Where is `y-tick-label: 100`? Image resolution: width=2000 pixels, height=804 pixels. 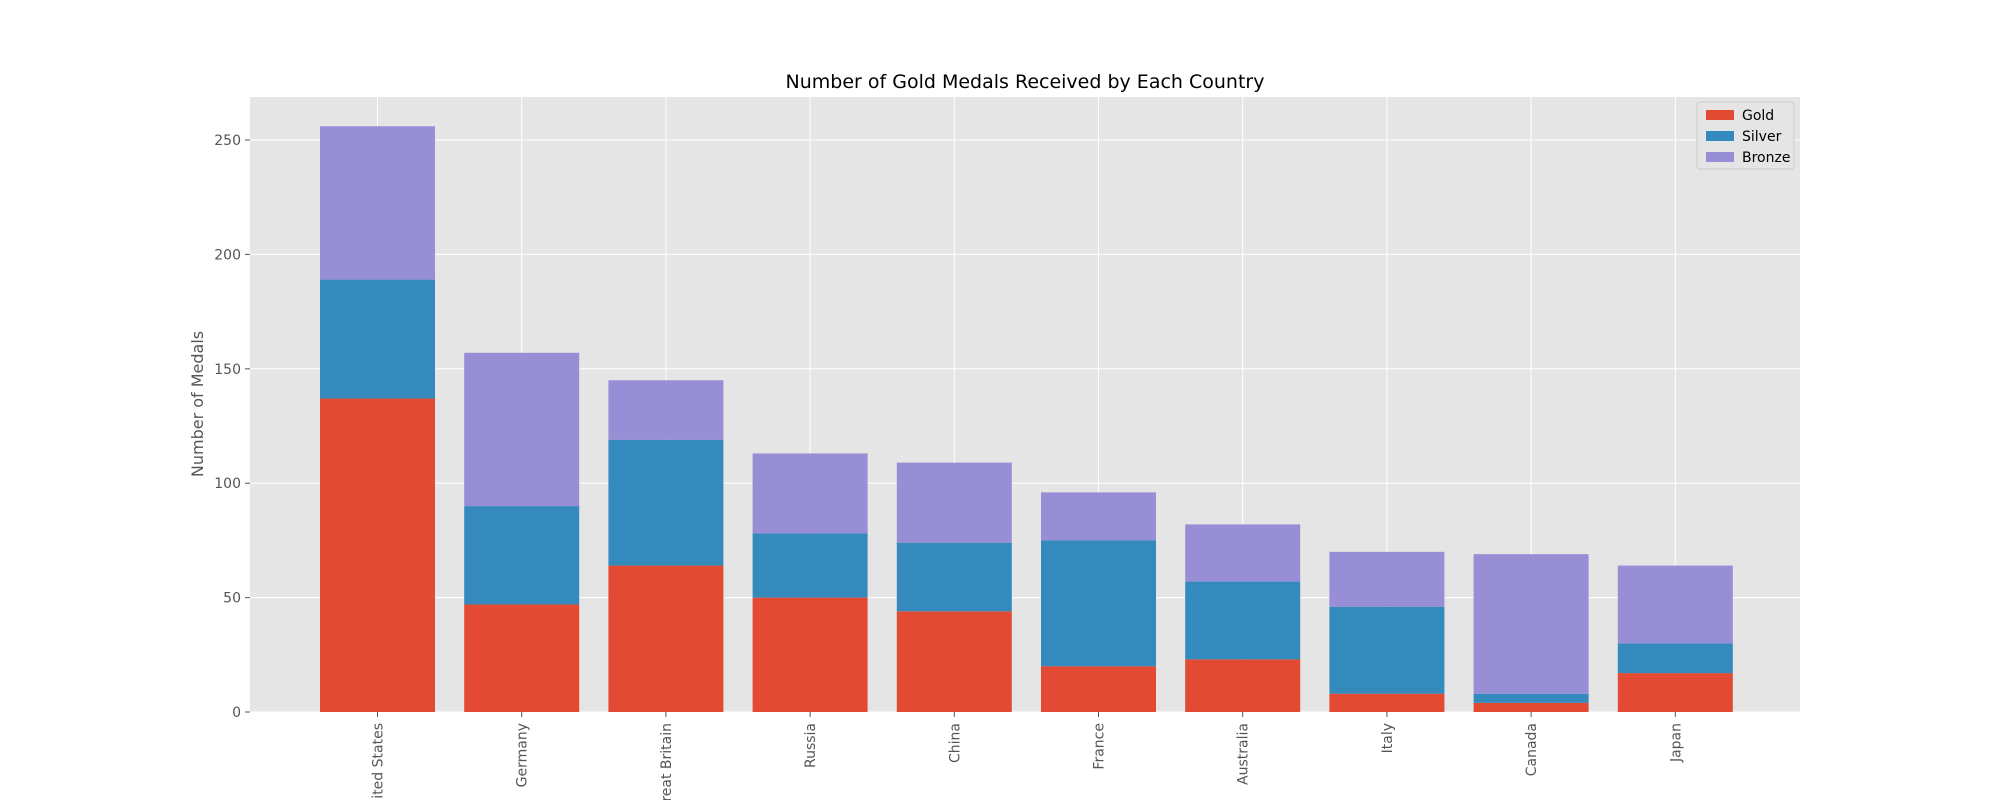
y-tick-label: 100 is located at coordinates (227, 484).